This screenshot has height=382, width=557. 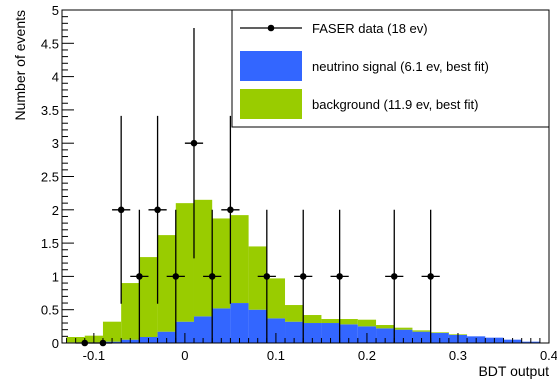 What do you see at coordinates (55, 143) in the screenshot?
I see `y-tick-label: 3` at bounding box center [55, 143].